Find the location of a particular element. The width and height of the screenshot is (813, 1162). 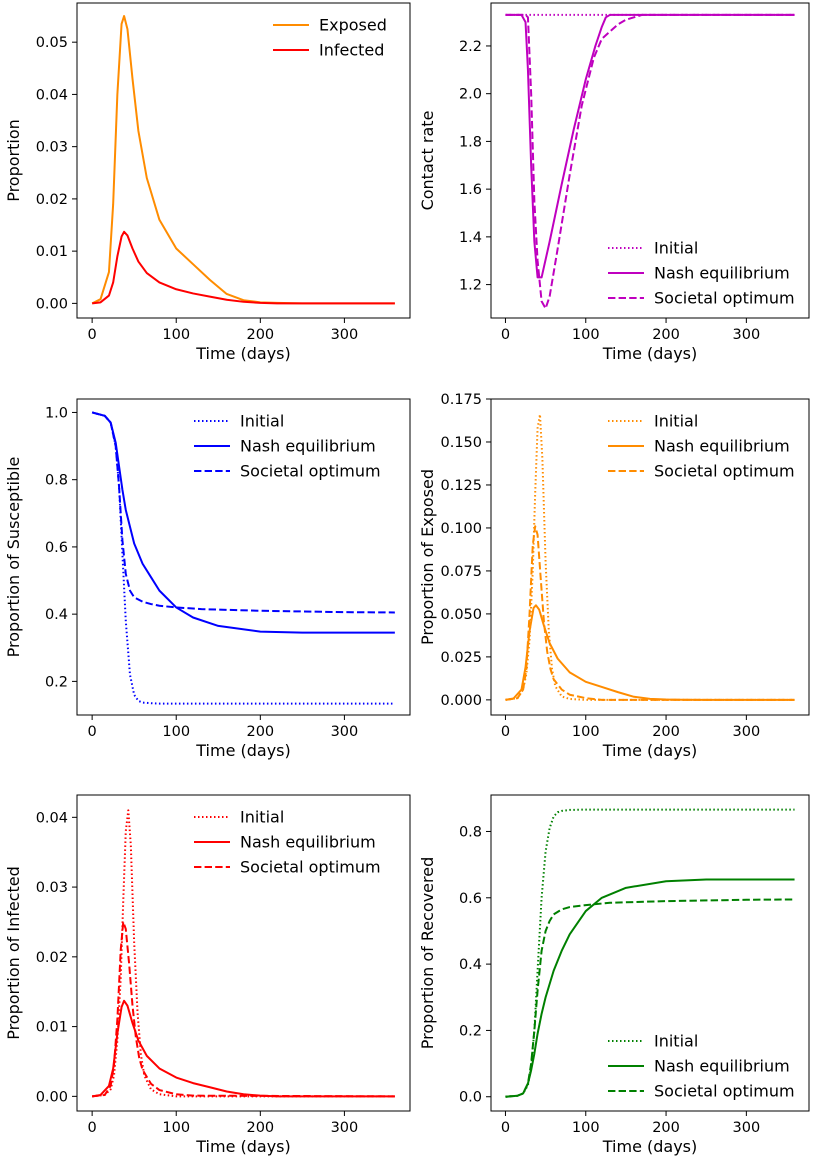

y-tick-label: 0.150 is located at coordinates (461, 443).